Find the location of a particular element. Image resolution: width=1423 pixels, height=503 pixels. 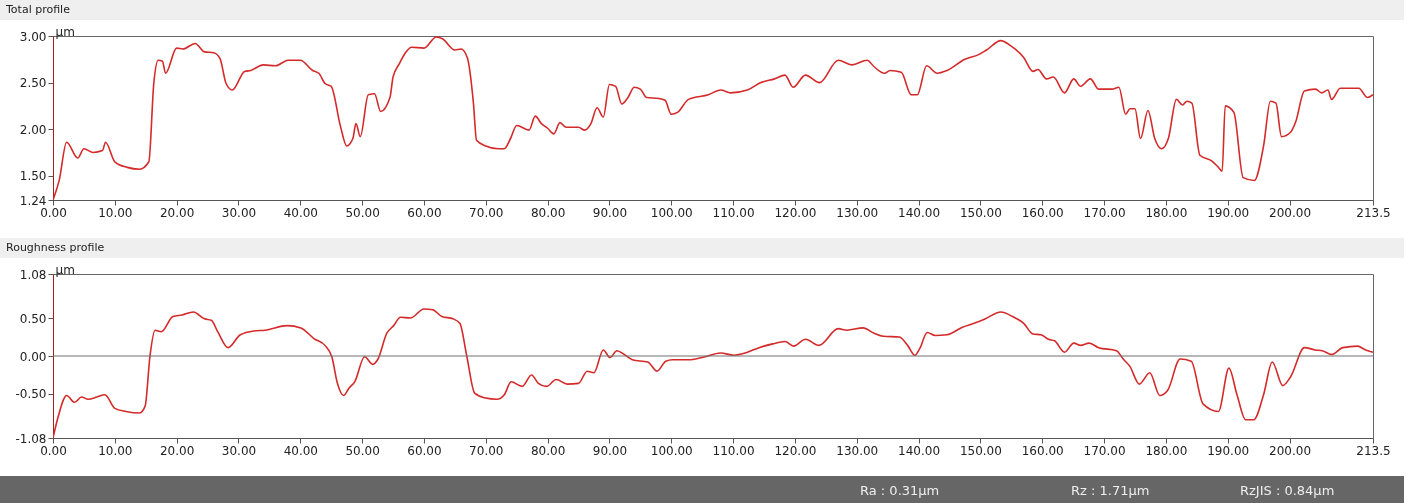

y-tick-label: 1.50 is located at coordinates (33, 176).